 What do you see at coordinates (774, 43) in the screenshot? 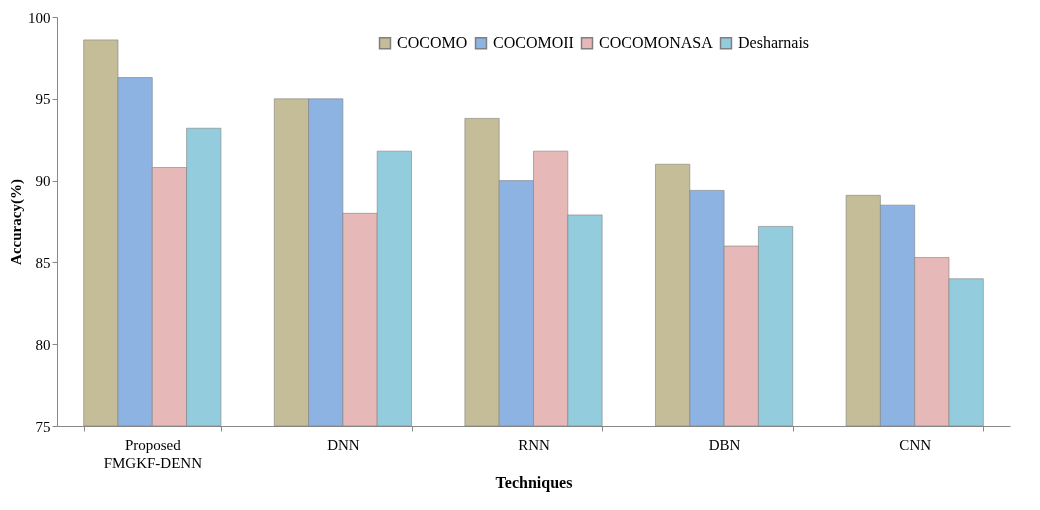
I see `legend-label: Desharnais` at bounding box center [774, 43].